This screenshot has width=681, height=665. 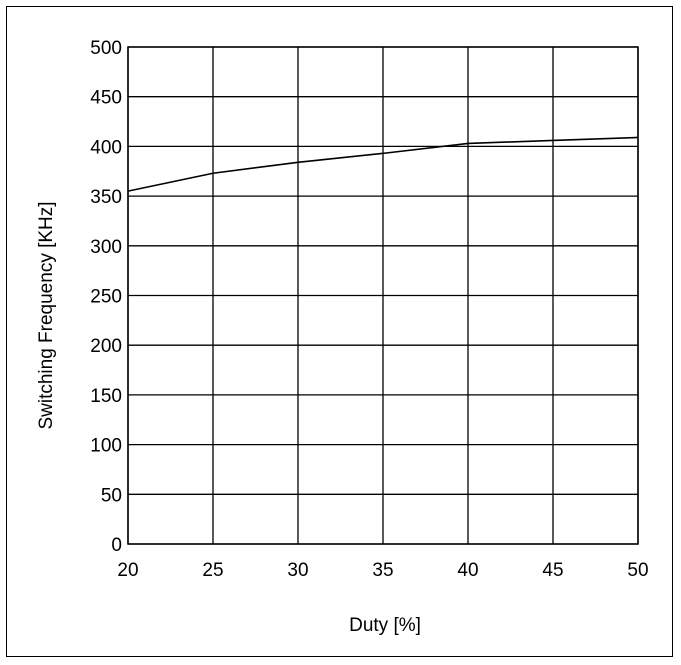 What do you see at coordinates (106, 446) in the screenshot?
I see `y-tick-label: 100` at bounding box center [106, 446].